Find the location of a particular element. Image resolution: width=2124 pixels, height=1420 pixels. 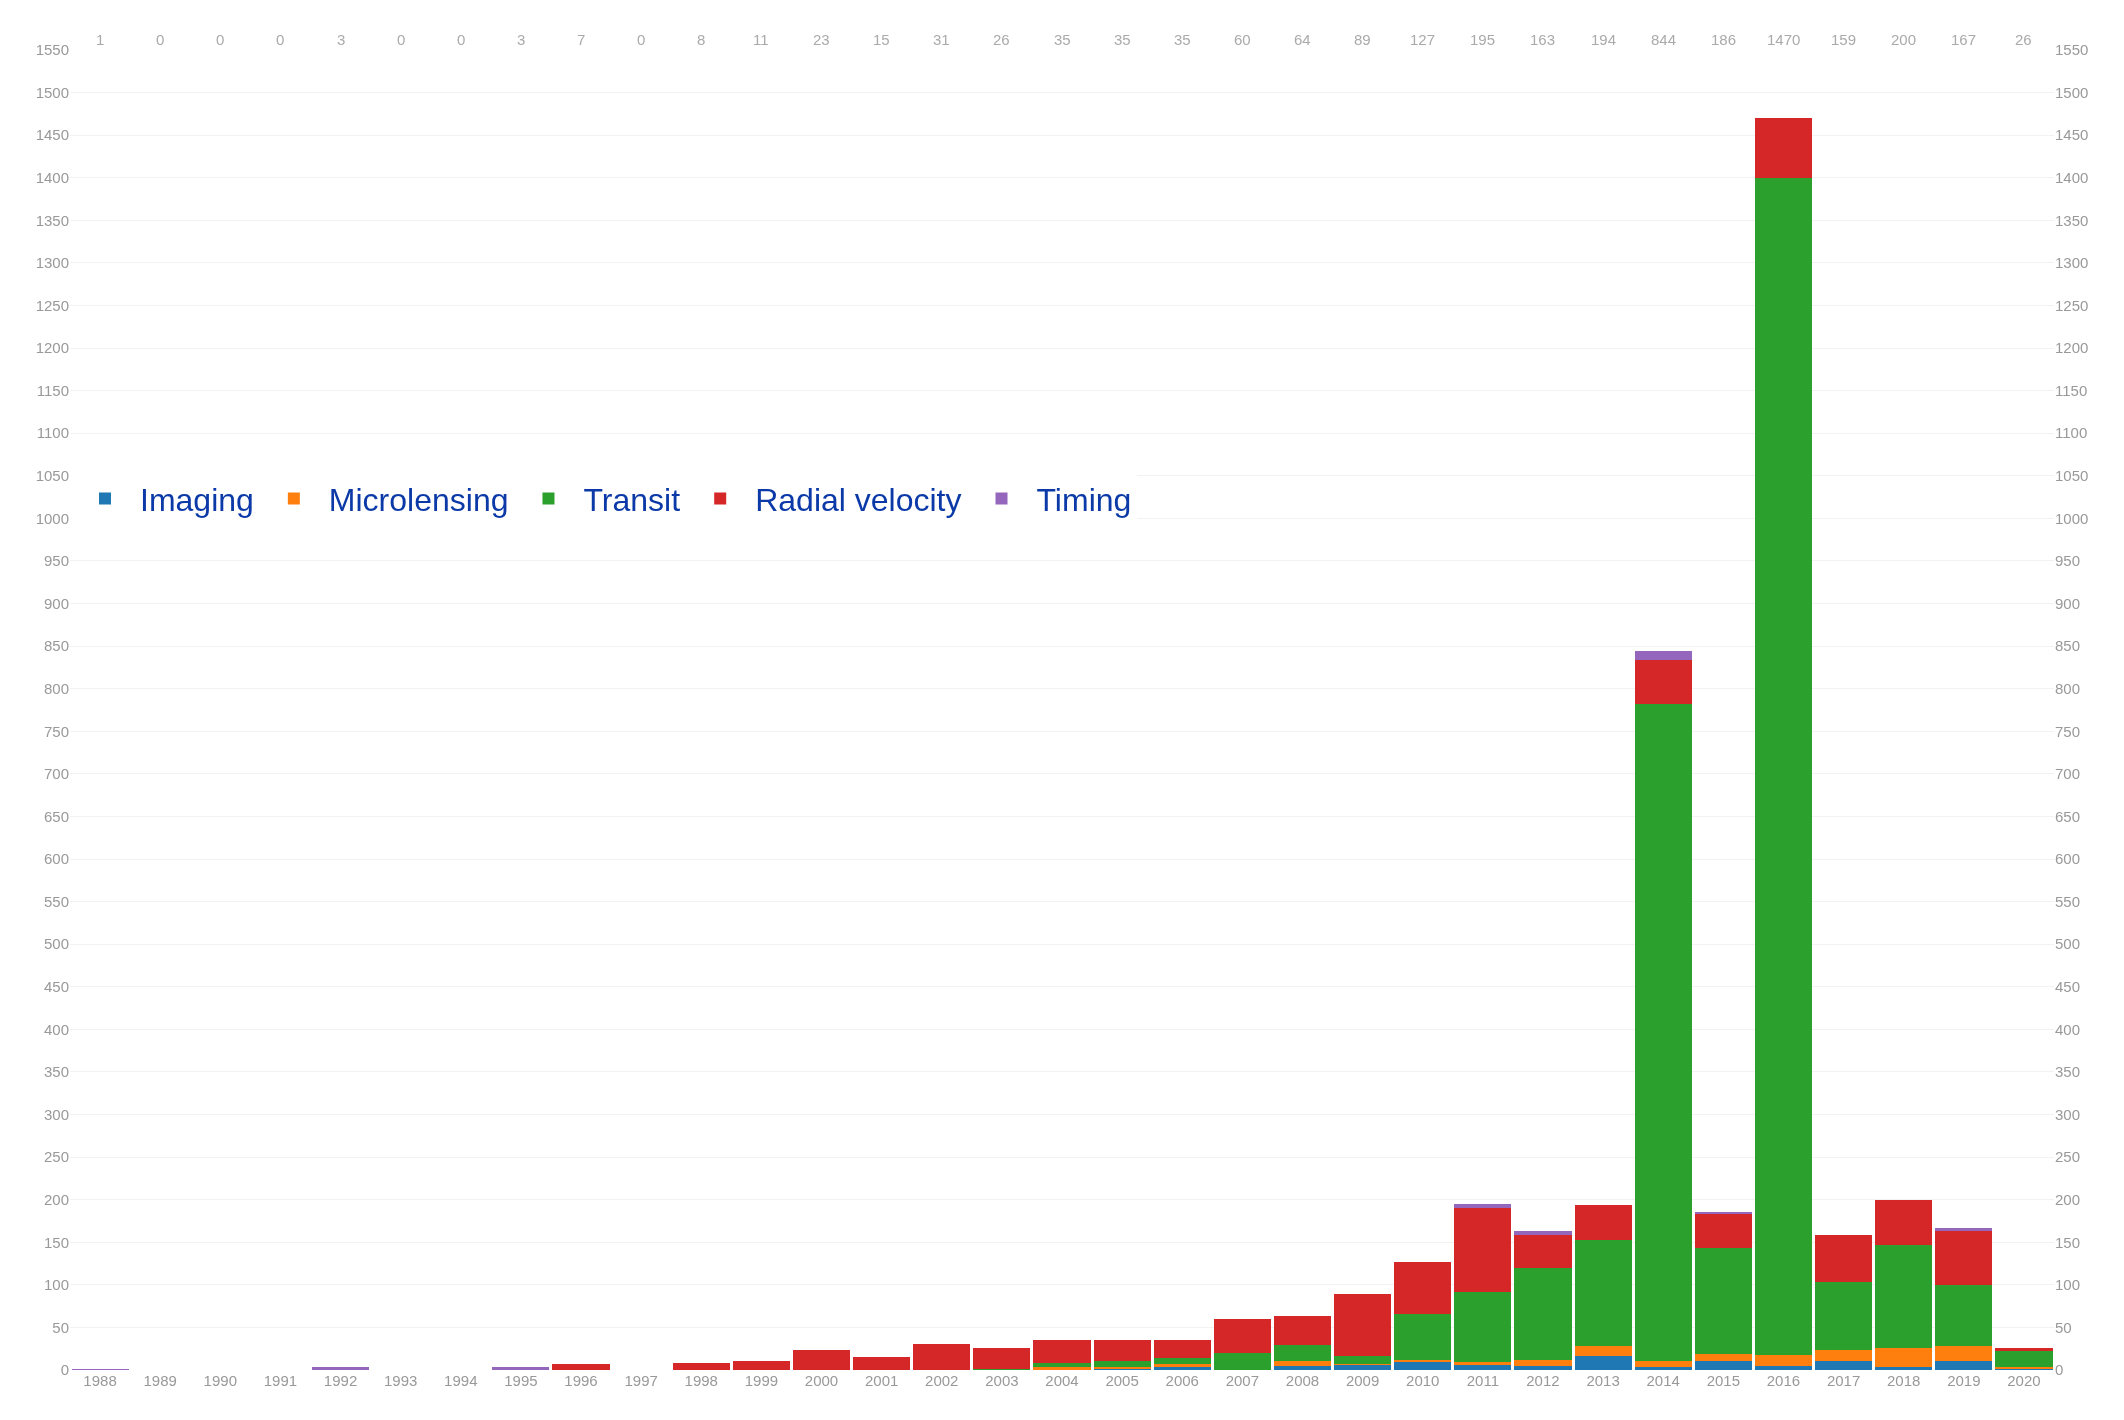

text: 31 is located at coordinates (941, 39).